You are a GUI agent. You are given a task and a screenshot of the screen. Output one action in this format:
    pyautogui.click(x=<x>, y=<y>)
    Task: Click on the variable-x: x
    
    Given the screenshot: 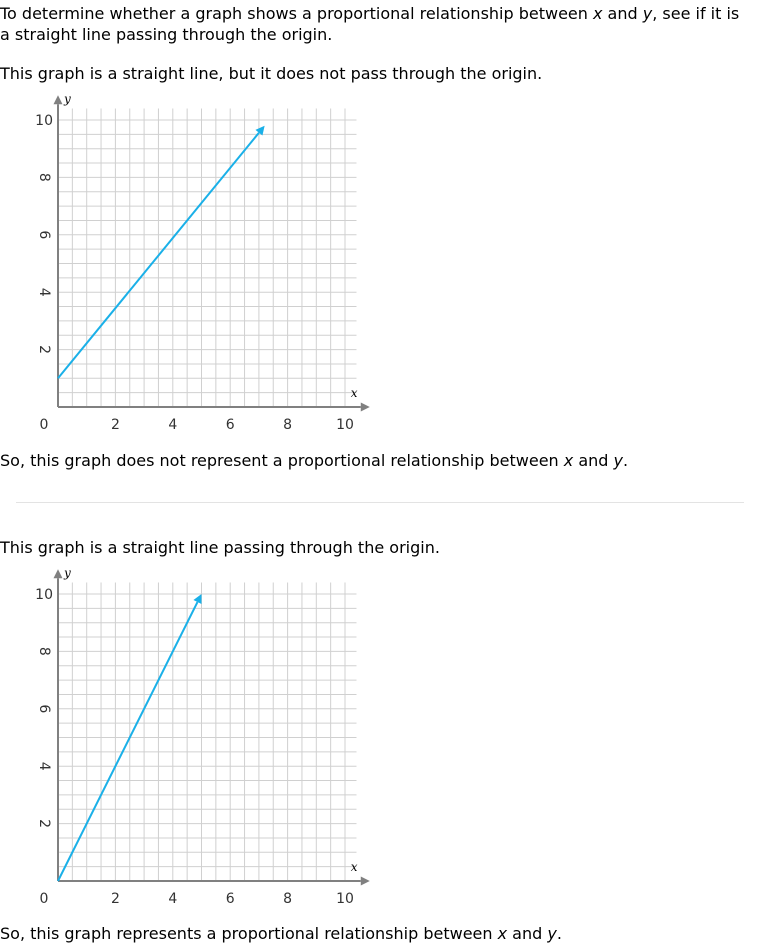 What is the action you would take?
    pyautogui.click(x=598, y=13)
    